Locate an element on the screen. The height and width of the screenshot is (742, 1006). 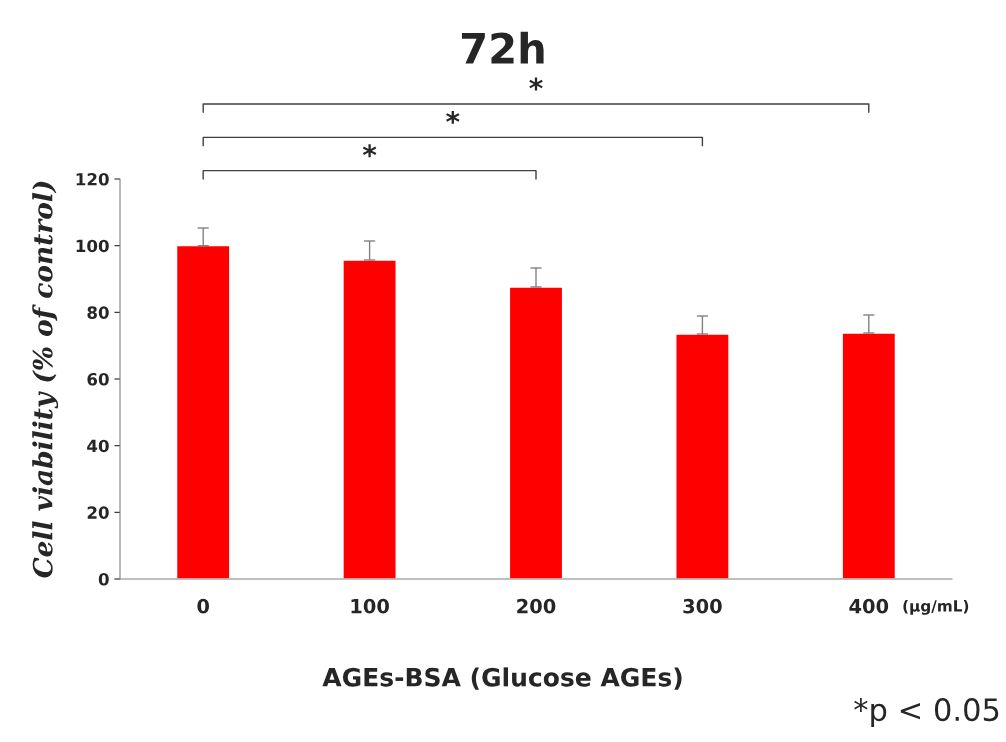
x-tick-label: 300 is located at coordinates (702, 606).